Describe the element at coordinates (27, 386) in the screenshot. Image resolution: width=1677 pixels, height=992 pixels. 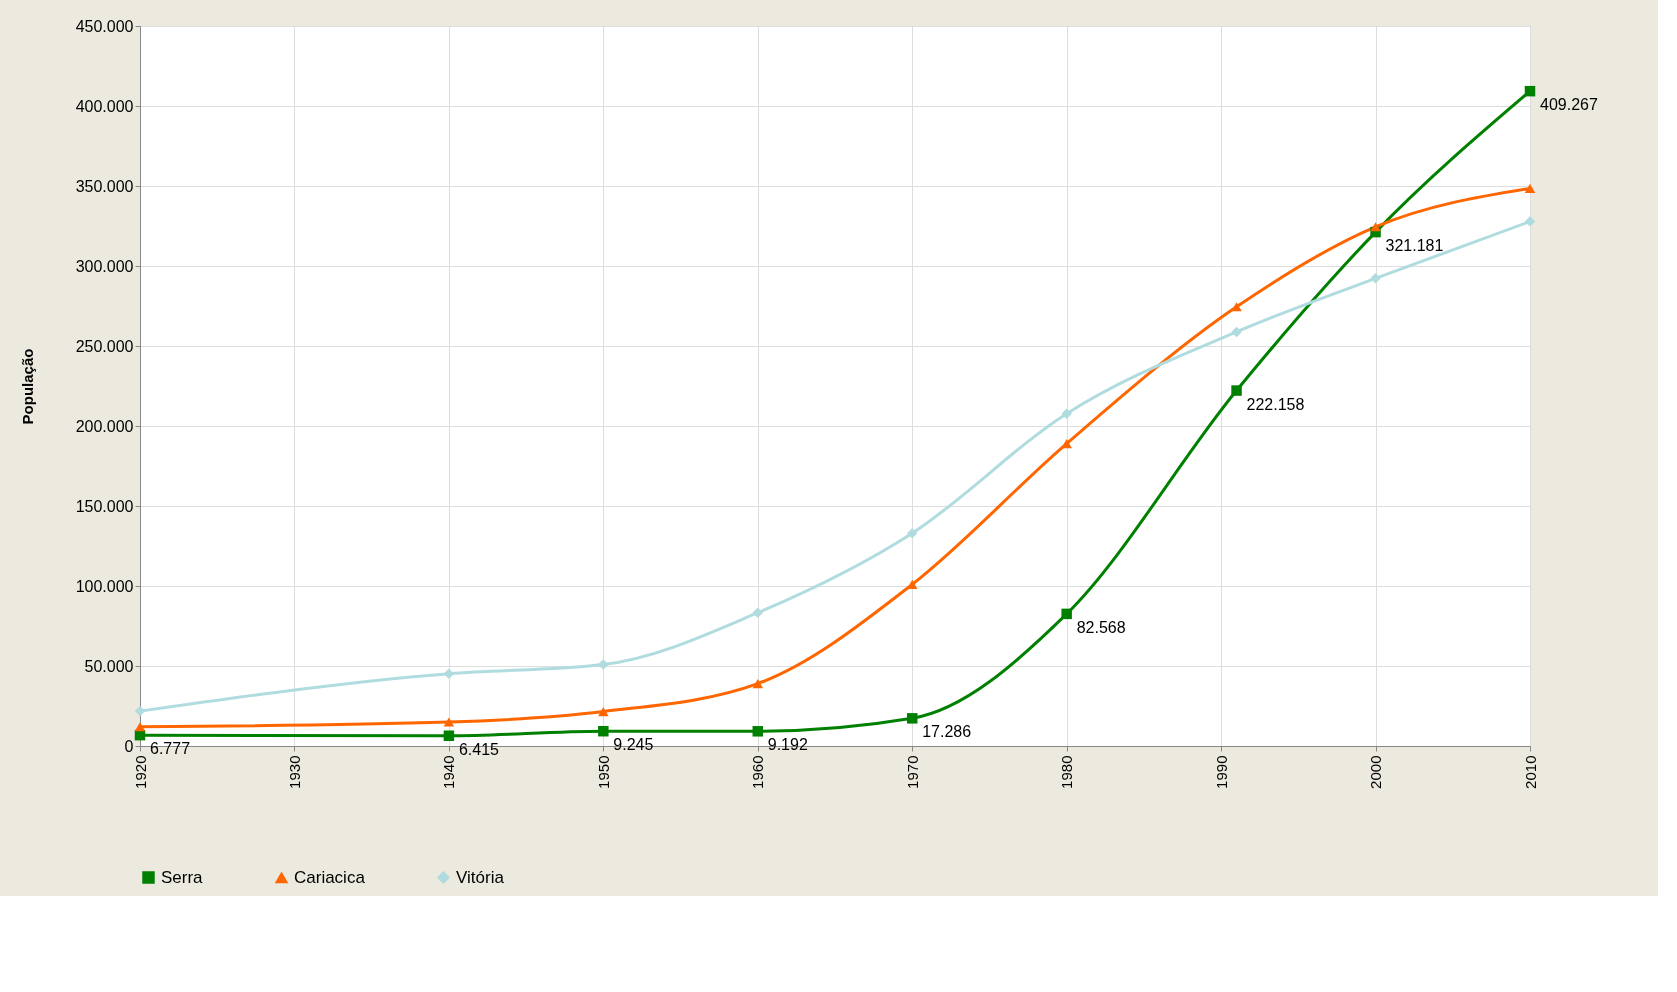
I see `y-axis-title: População` at that location.